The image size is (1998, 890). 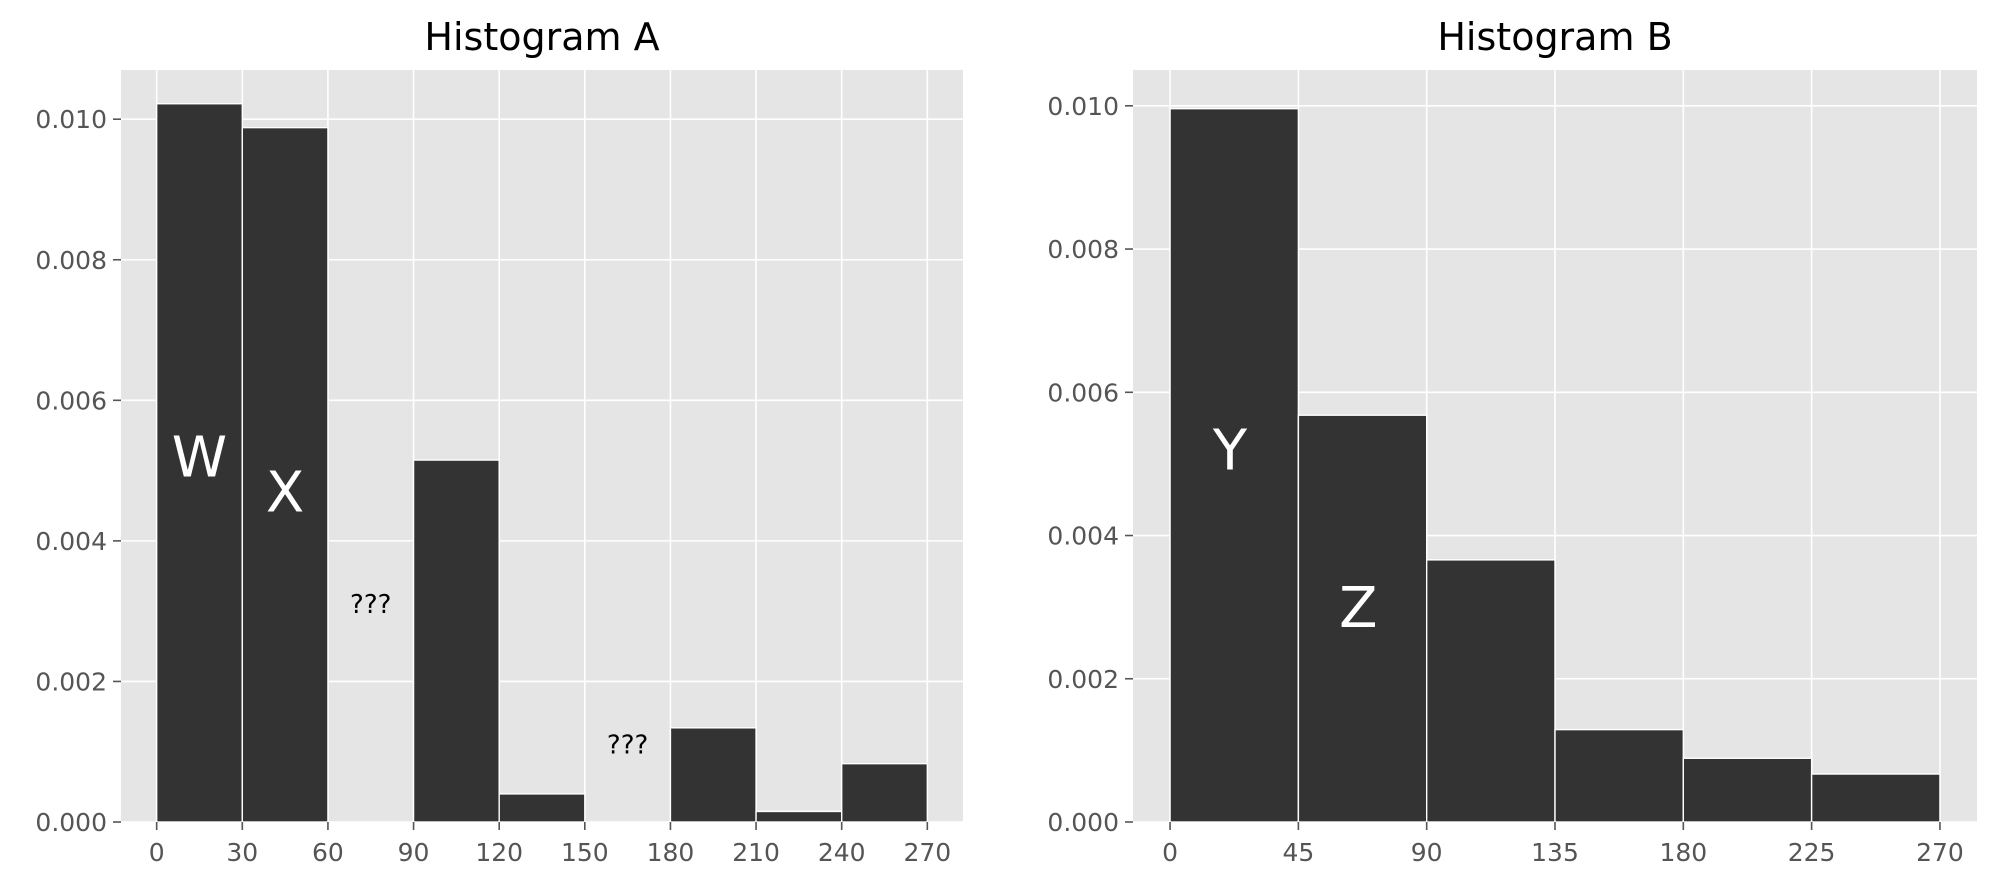 What do you see at coordinates (541, 37) in the screenshot?
I see `histogram-a-title: Histogram A` at bounding box center [541, 37].